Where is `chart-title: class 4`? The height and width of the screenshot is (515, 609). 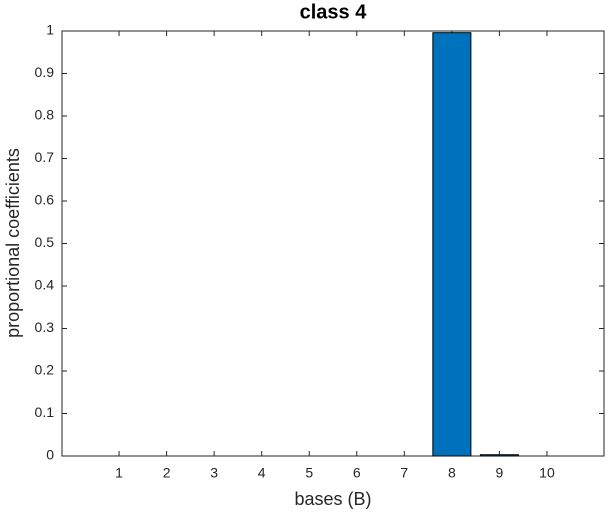
chart-title: class 4 is located at coordinates (334, 12).